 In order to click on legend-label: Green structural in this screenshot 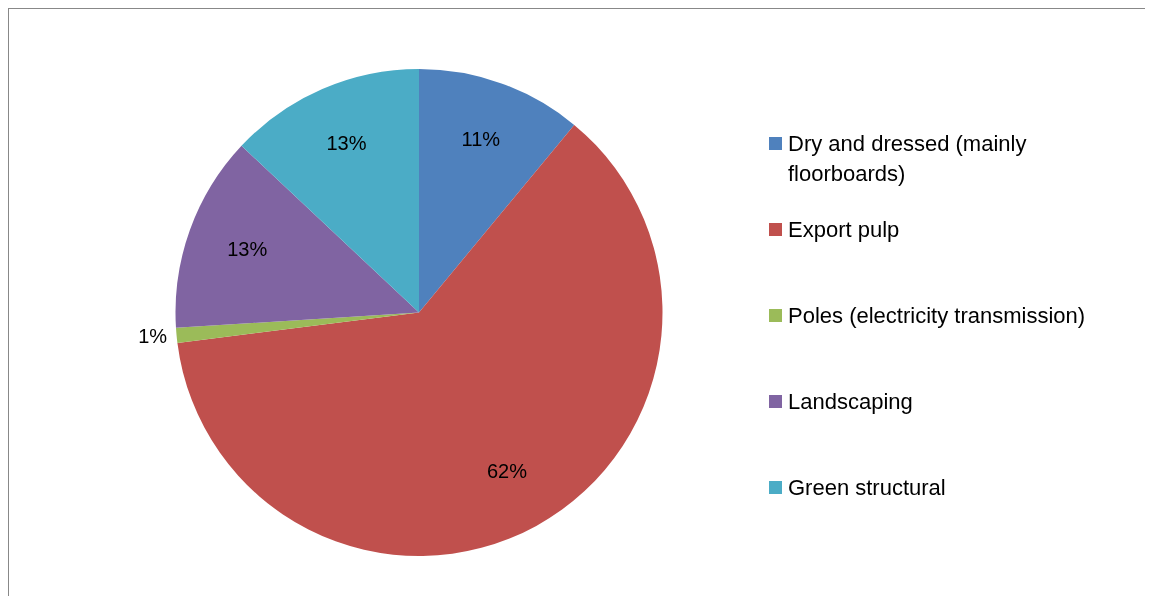, I will do `click(867, 488)`.